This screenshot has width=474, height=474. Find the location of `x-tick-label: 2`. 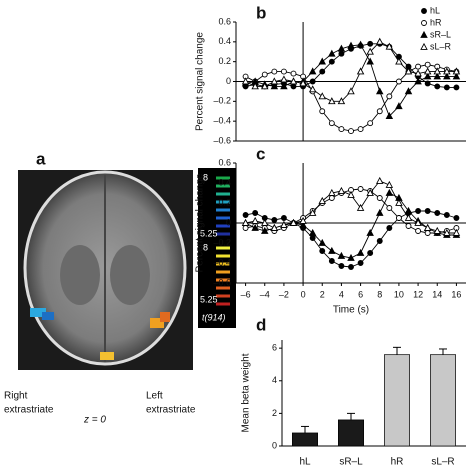

x-tick-label: 2 is located at coordinates (322, 294).